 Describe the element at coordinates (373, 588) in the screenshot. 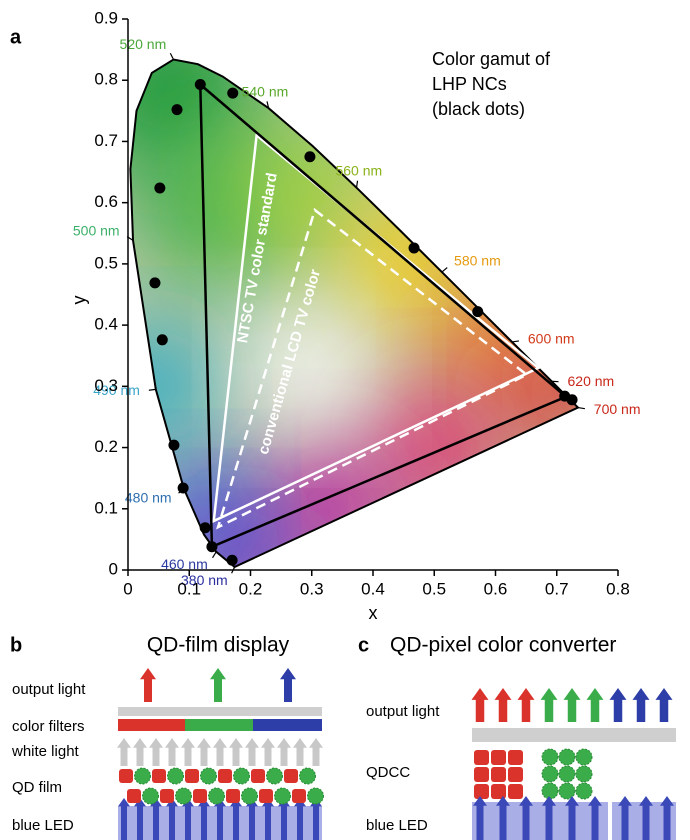

I see `x-tick-label: 0.4` at that location.